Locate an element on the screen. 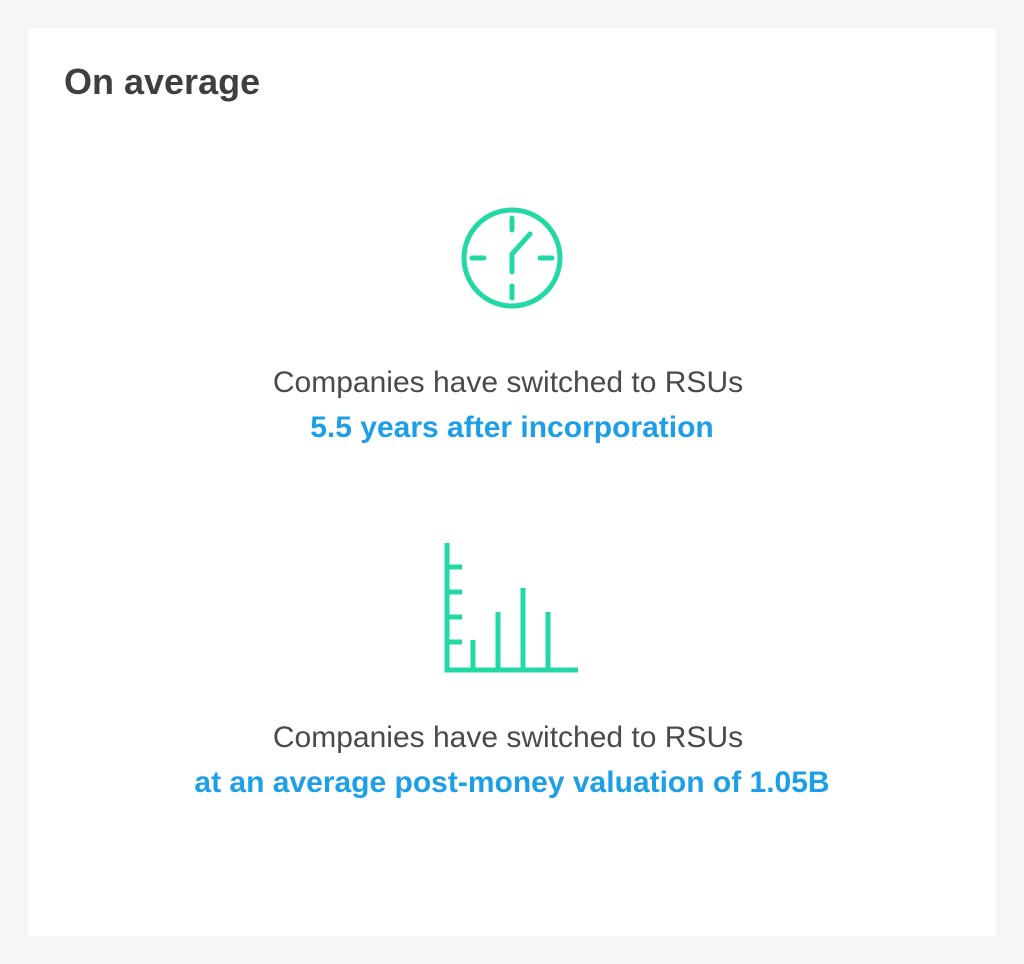  bar-chart-icon is located at coordinates (511, 608).